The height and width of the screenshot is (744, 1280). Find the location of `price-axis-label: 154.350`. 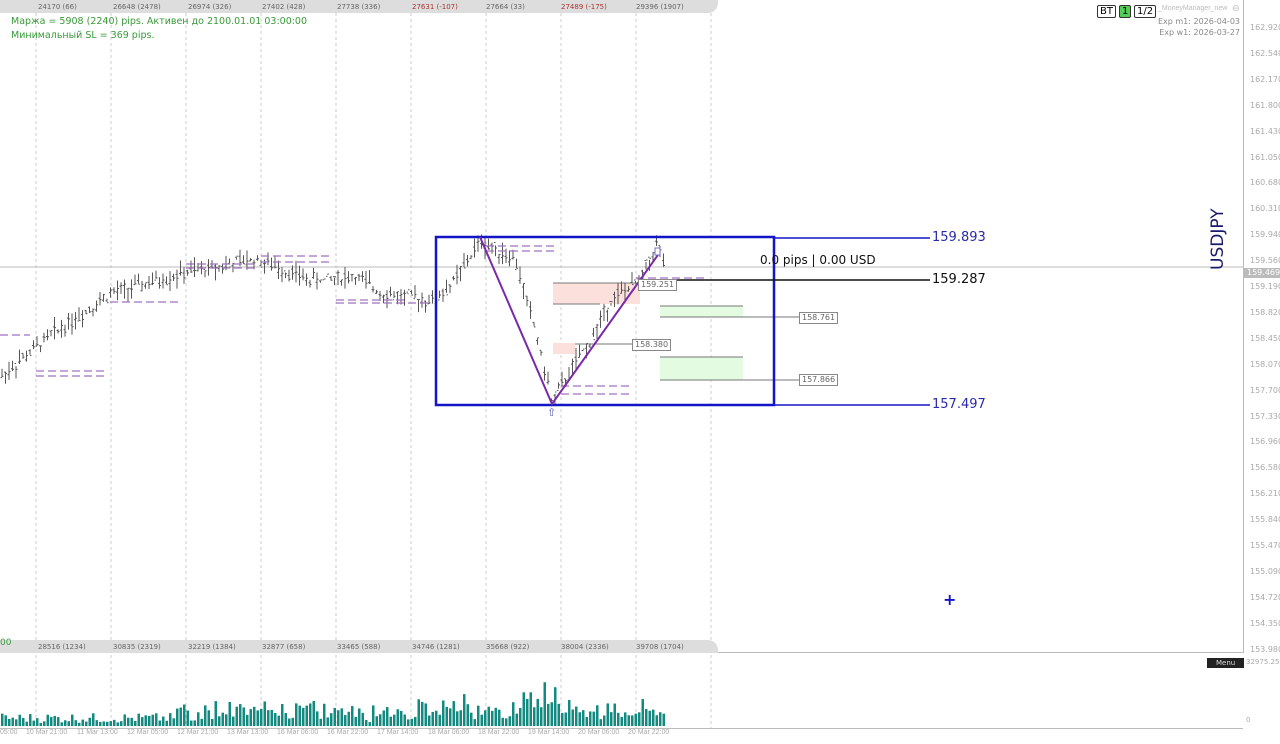

price-axis-label: 154.350 is located at coordinates (1265, 623).